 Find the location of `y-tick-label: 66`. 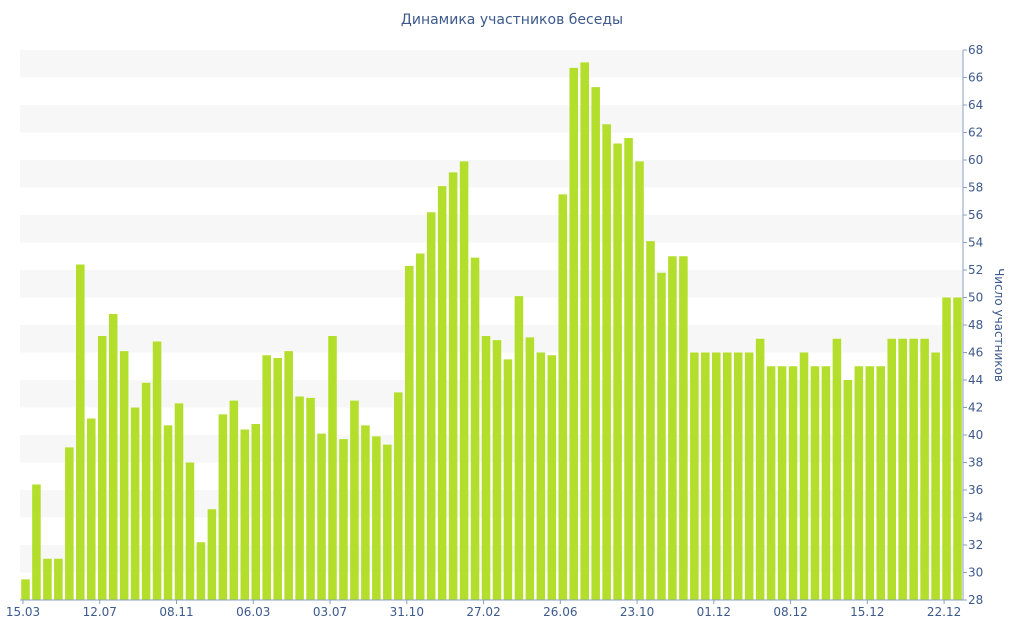

y-tick-label: 66 is located at coordinates (975, 78).